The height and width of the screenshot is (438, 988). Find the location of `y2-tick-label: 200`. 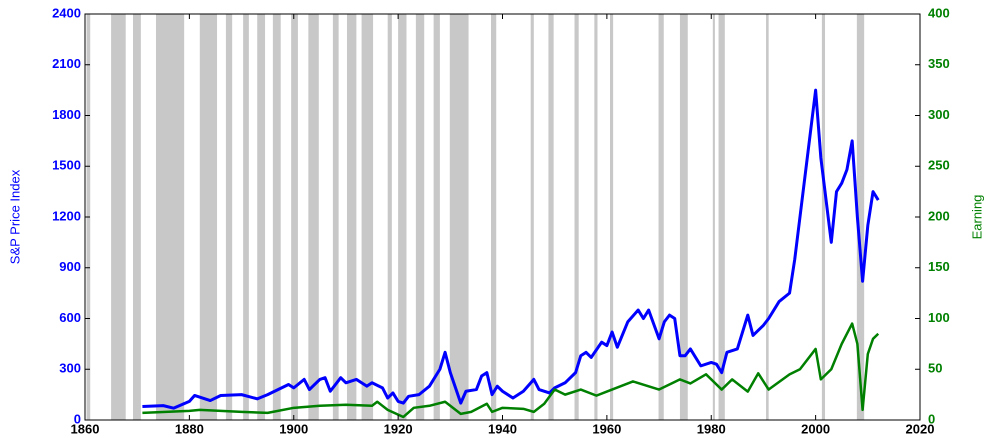

y2-tick-label: 200 is located at coordinates (939, 215).